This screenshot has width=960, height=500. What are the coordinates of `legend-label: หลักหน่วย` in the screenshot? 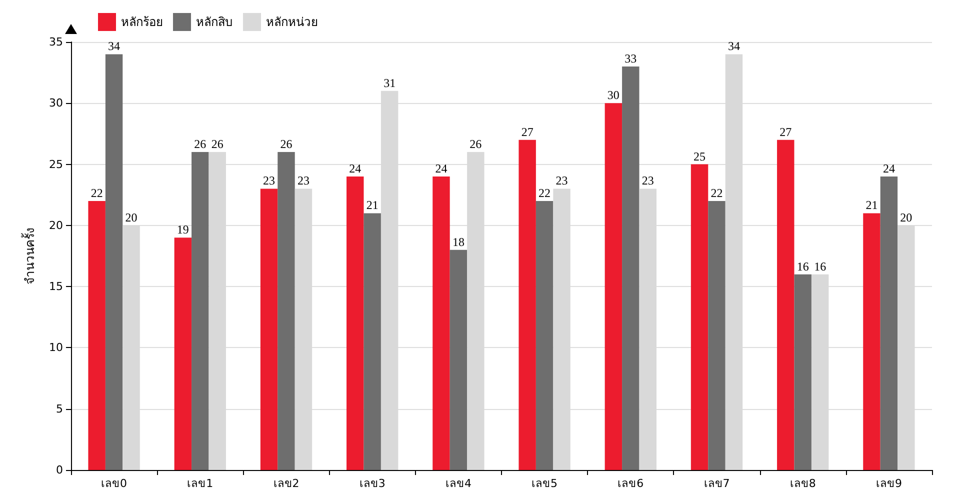 It's located at (292, 22).